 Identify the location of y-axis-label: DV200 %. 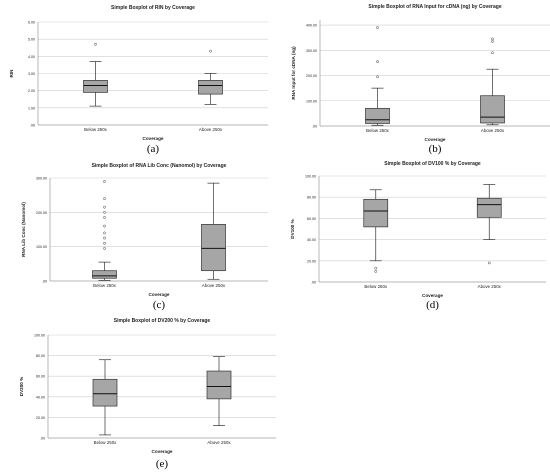
(21, 386).